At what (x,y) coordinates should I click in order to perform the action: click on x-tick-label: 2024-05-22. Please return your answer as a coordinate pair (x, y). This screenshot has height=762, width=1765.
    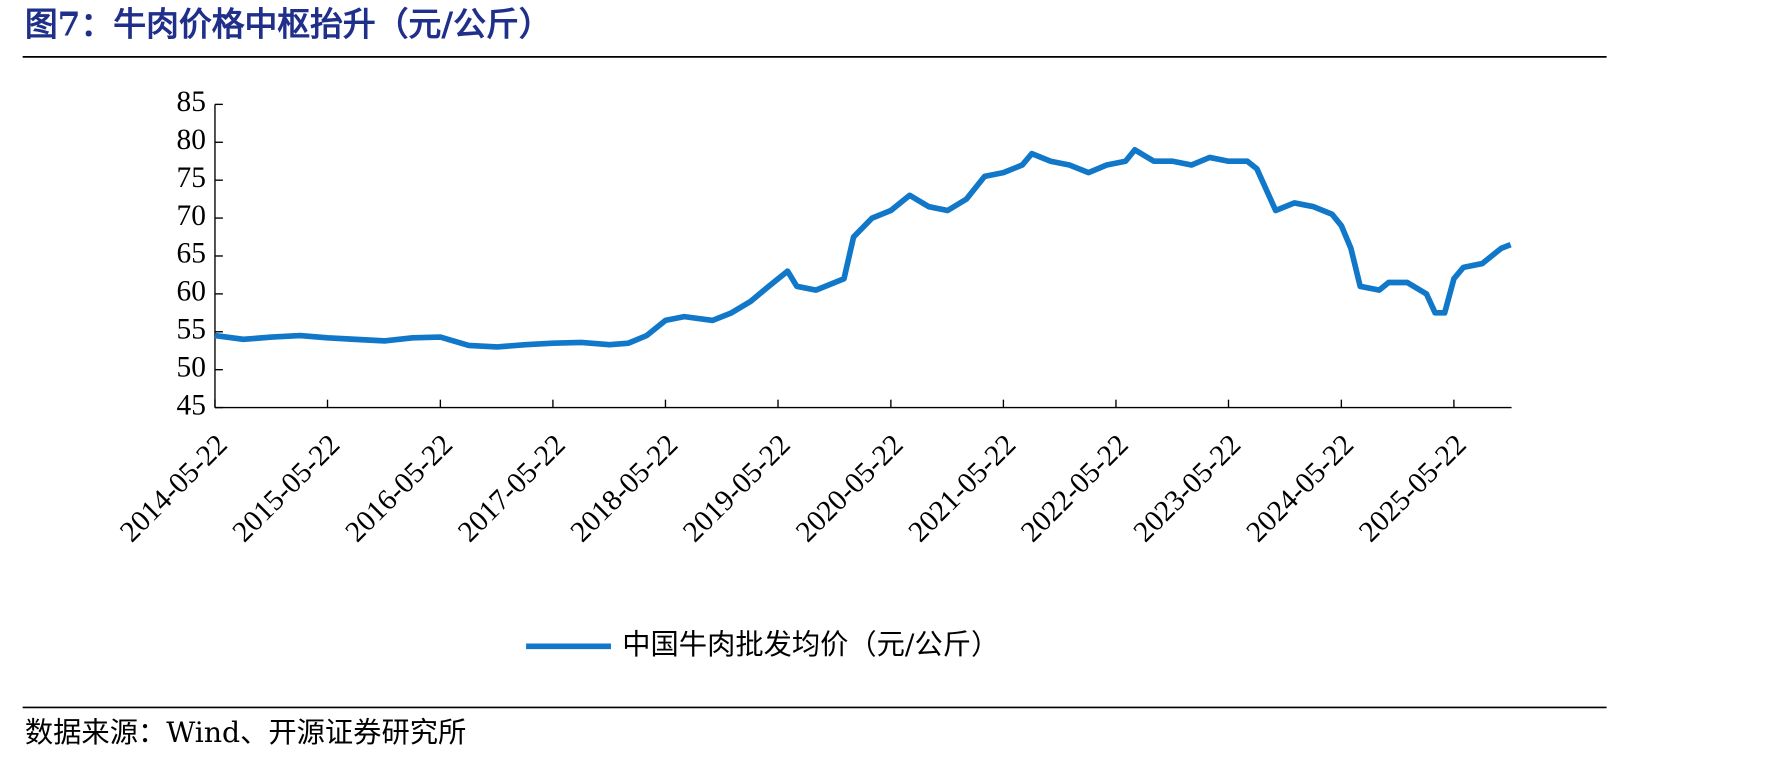
    Looking at the image, I should click on (1300, 489).